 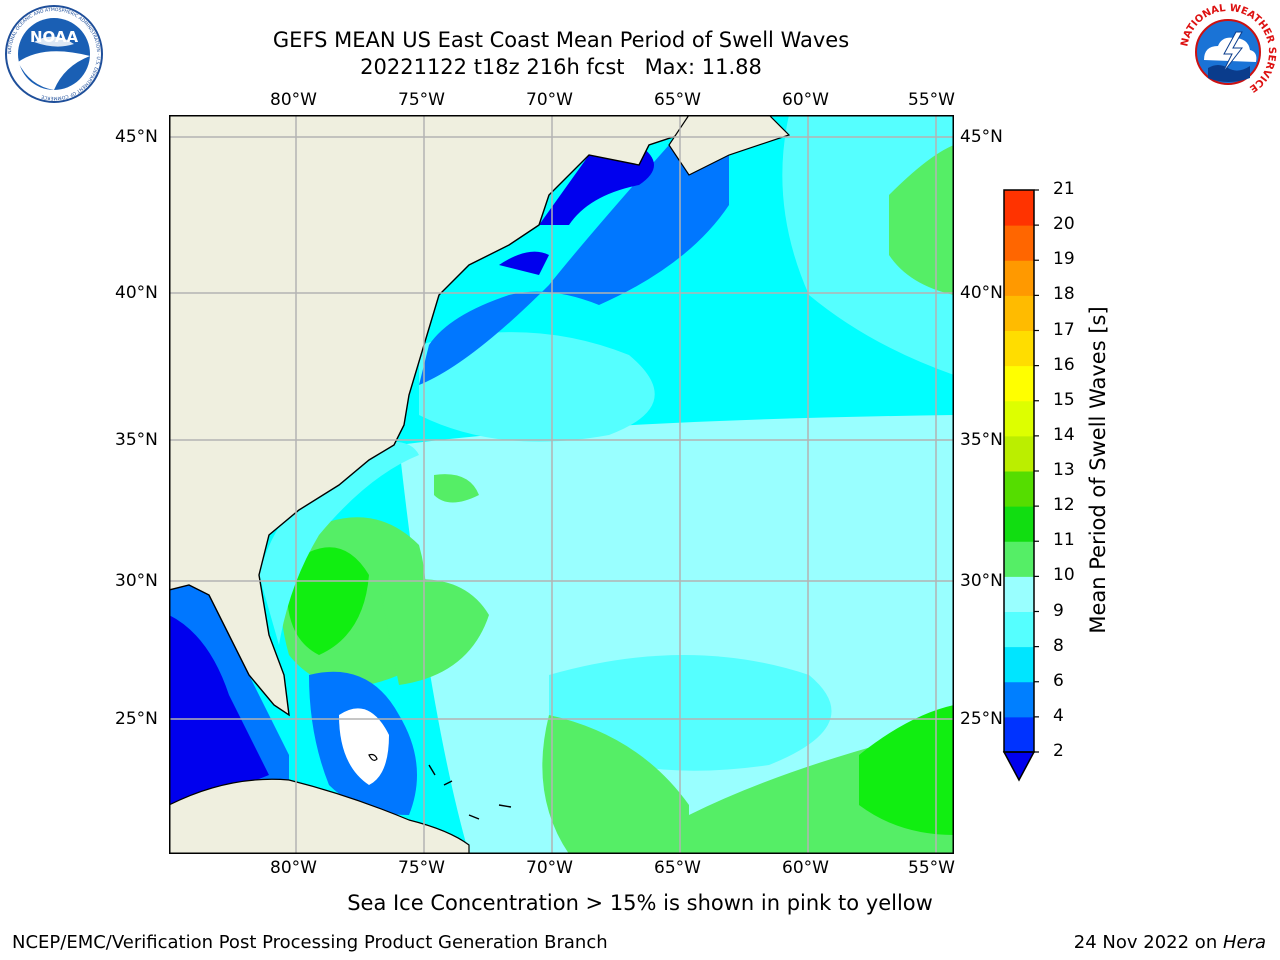 I want to click on lon-label-bottom: 60°W, so click(x=805, y=868).